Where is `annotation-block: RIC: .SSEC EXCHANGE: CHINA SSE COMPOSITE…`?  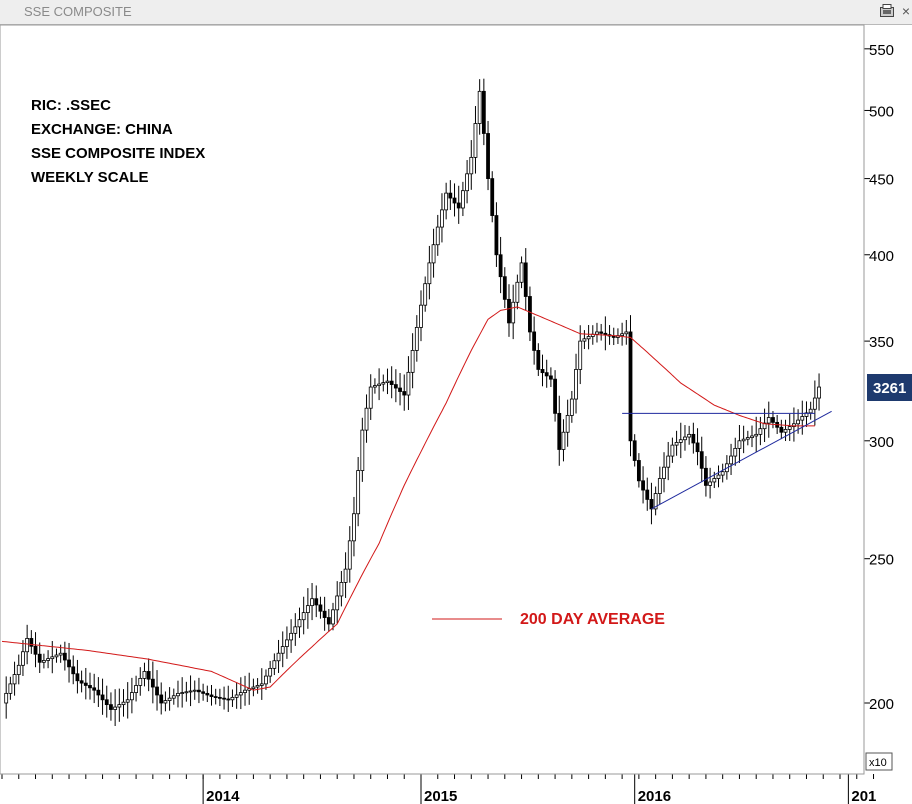 annotation-block: RIC: .SSEC EXCHANGE: CHINA SSE COMPOSITE… is located at coordinates (118, 141).